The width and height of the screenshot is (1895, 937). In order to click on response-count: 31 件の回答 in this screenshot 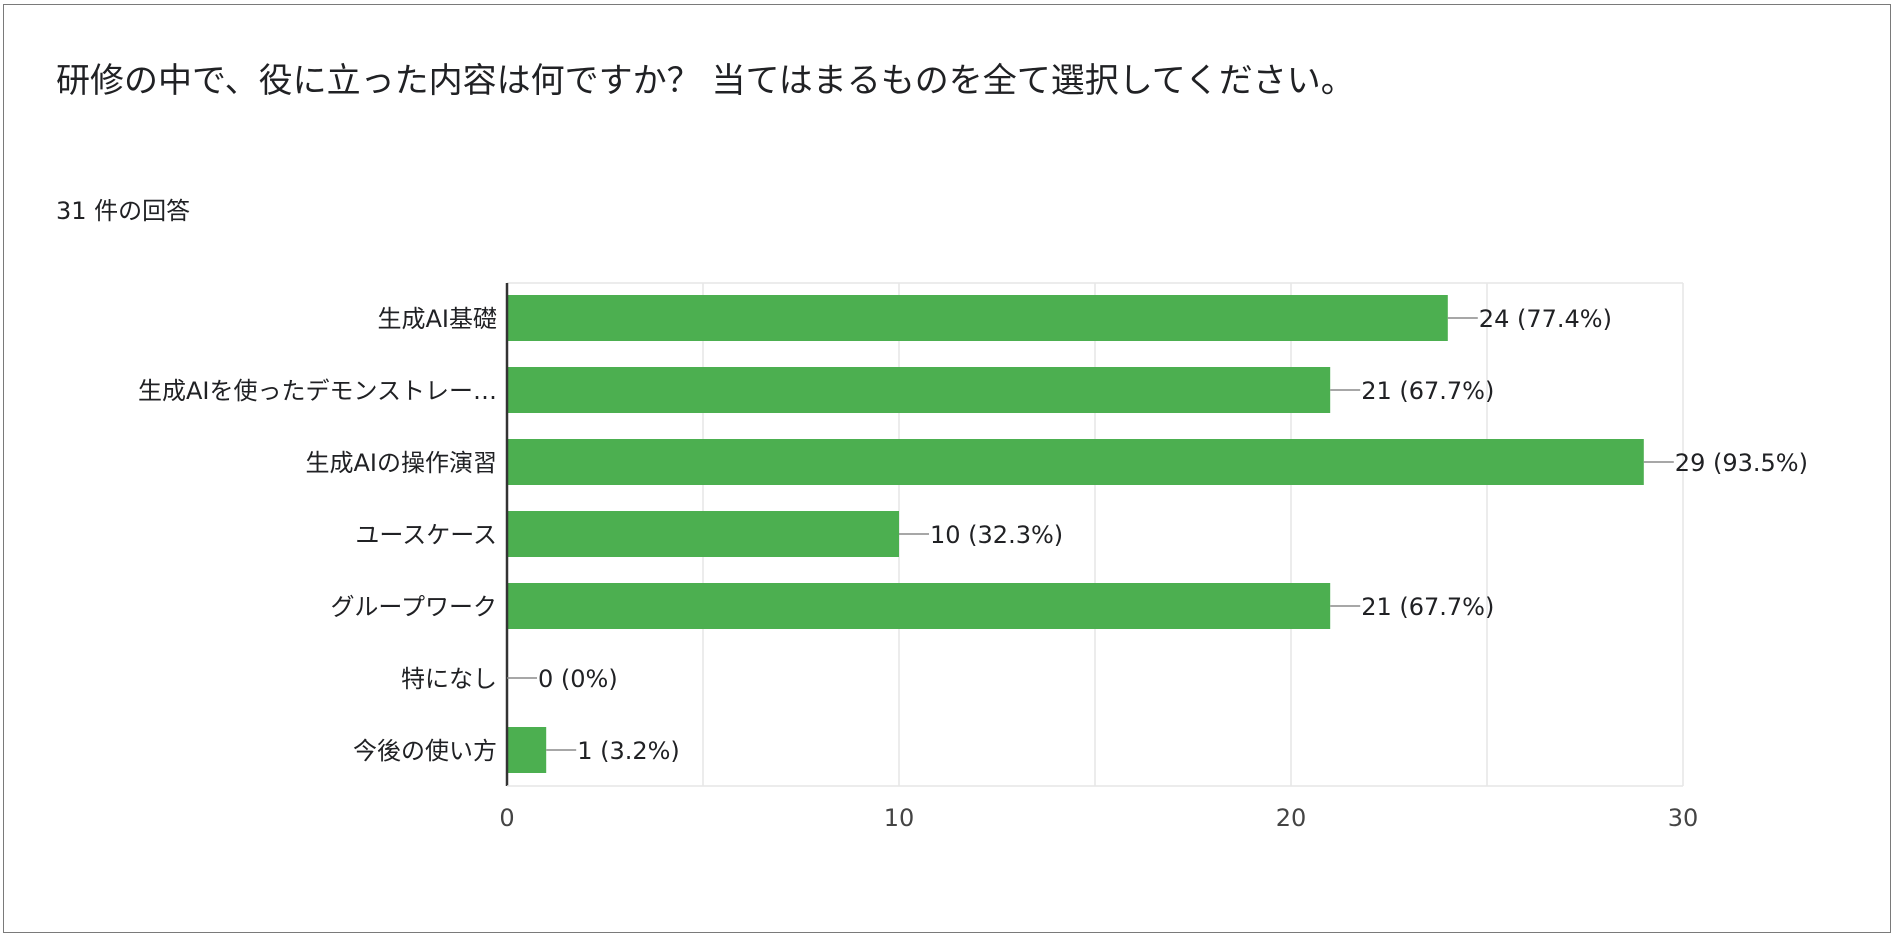, I will do `click(123, 211)`.